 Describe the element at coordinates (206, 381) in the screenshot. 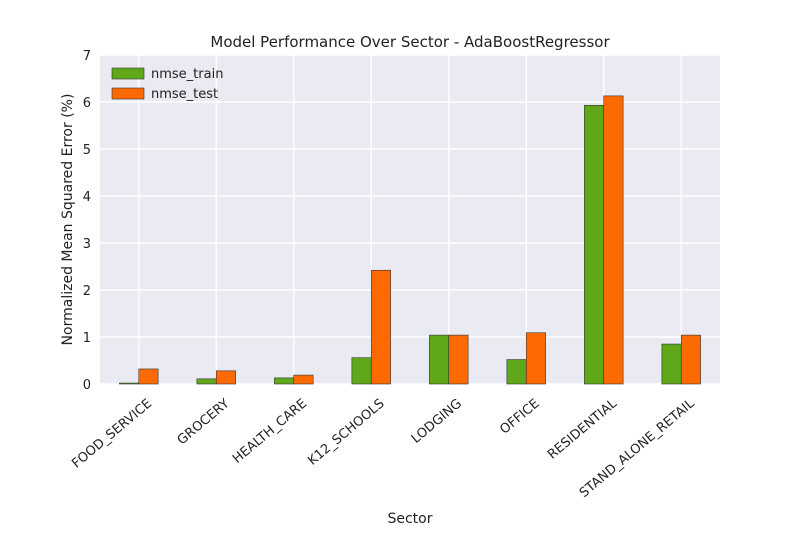

I see `bar-nmse_train-grocery` at that location.